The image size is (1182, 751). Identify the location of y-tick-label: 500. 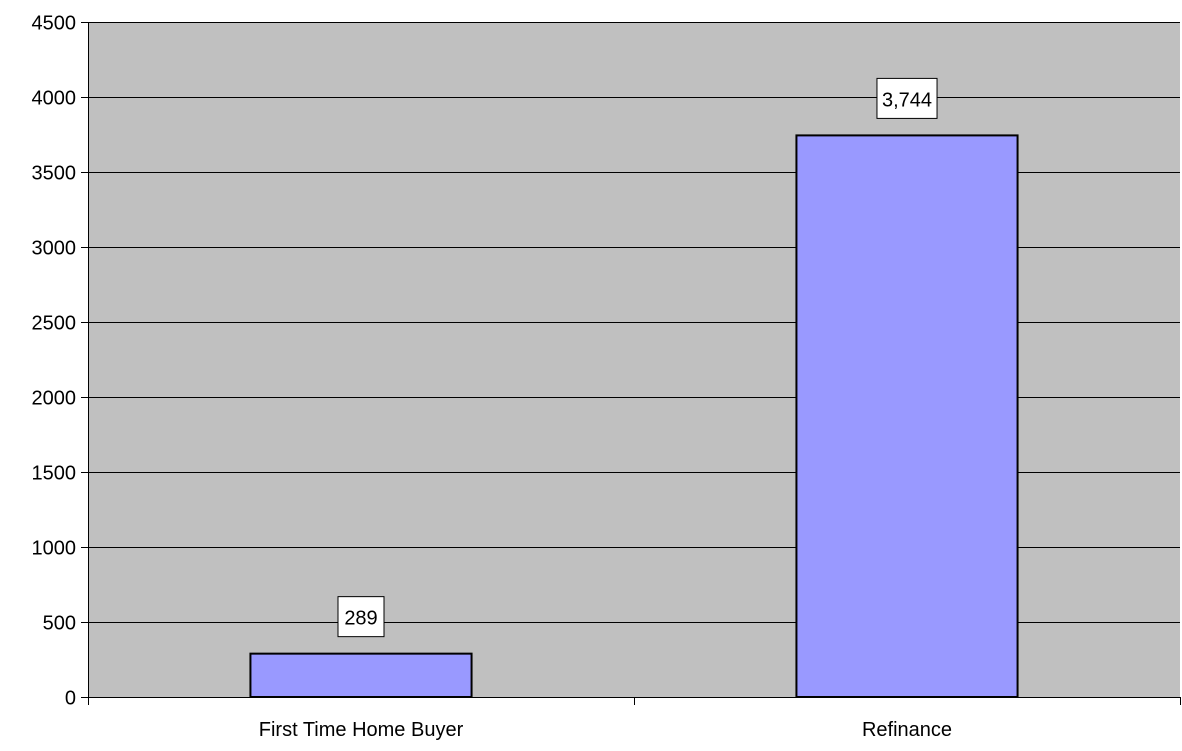
(59, 624).